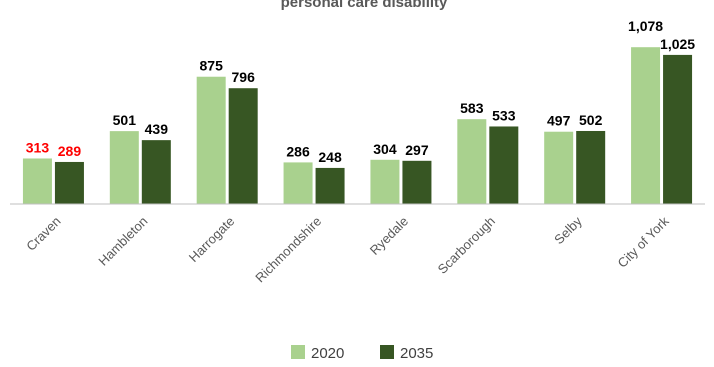 The width and height of the screenshot is (714, 367). What do you see at coordinates (122, 241) in the screenshot?
I see `x-tick-label-1: Hambleton` at bounding box center [122, 241].